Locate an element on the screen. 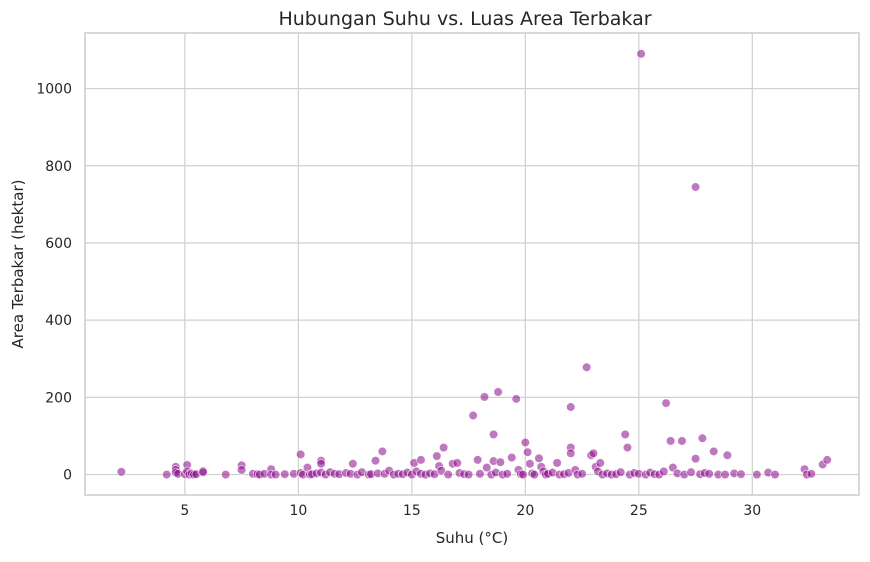 The height and width of the screenshot is (562, 870). x-tick-label: 15 is located at coordinates (412, 511).